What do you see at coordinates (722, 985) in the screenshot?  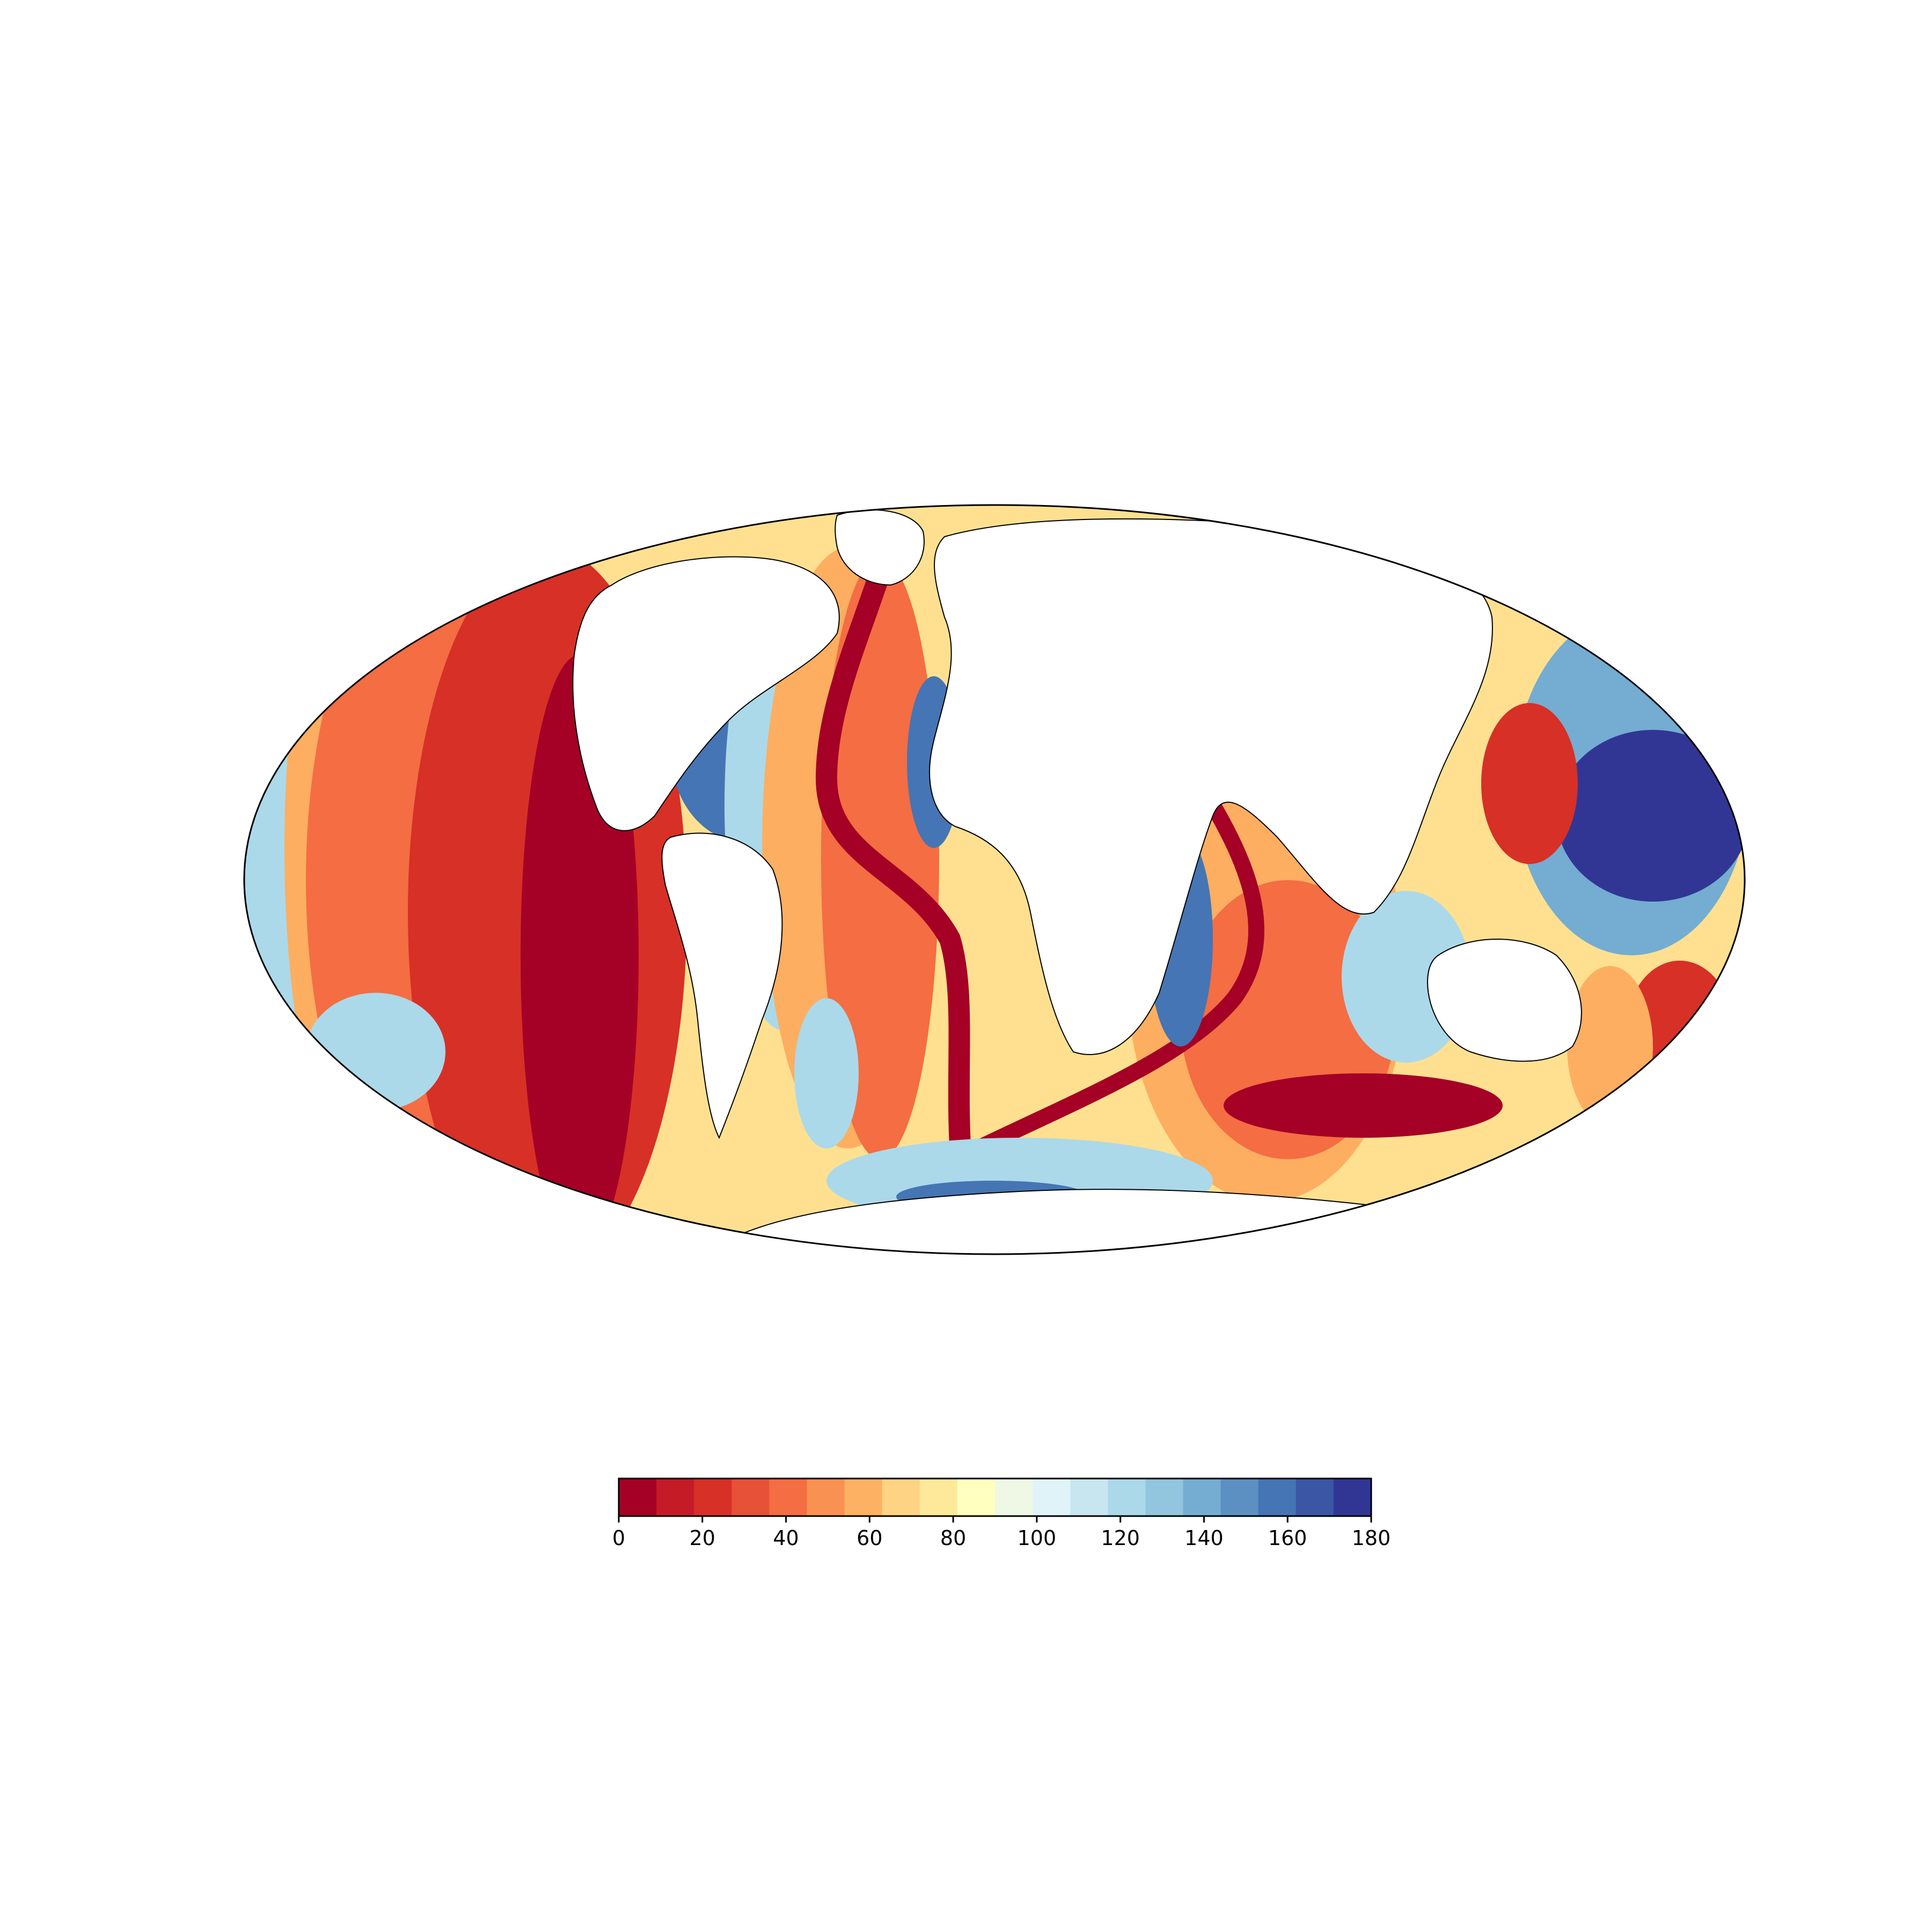 I see `south-america` at bounding box center [722, 985].